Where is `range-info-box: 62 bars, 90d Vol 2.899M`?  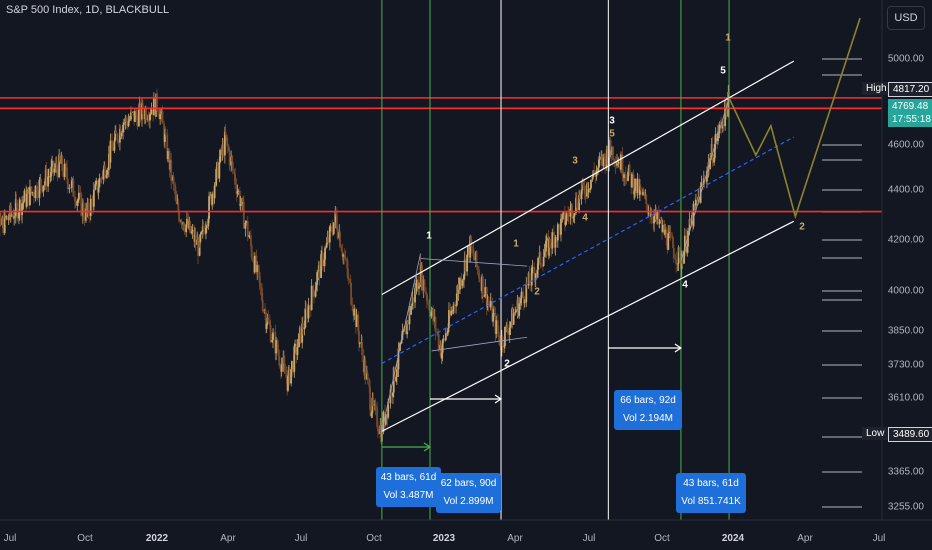
range-info-box: 62 bars, 90d Vol 2.899M is located at coordinates (468, 493).